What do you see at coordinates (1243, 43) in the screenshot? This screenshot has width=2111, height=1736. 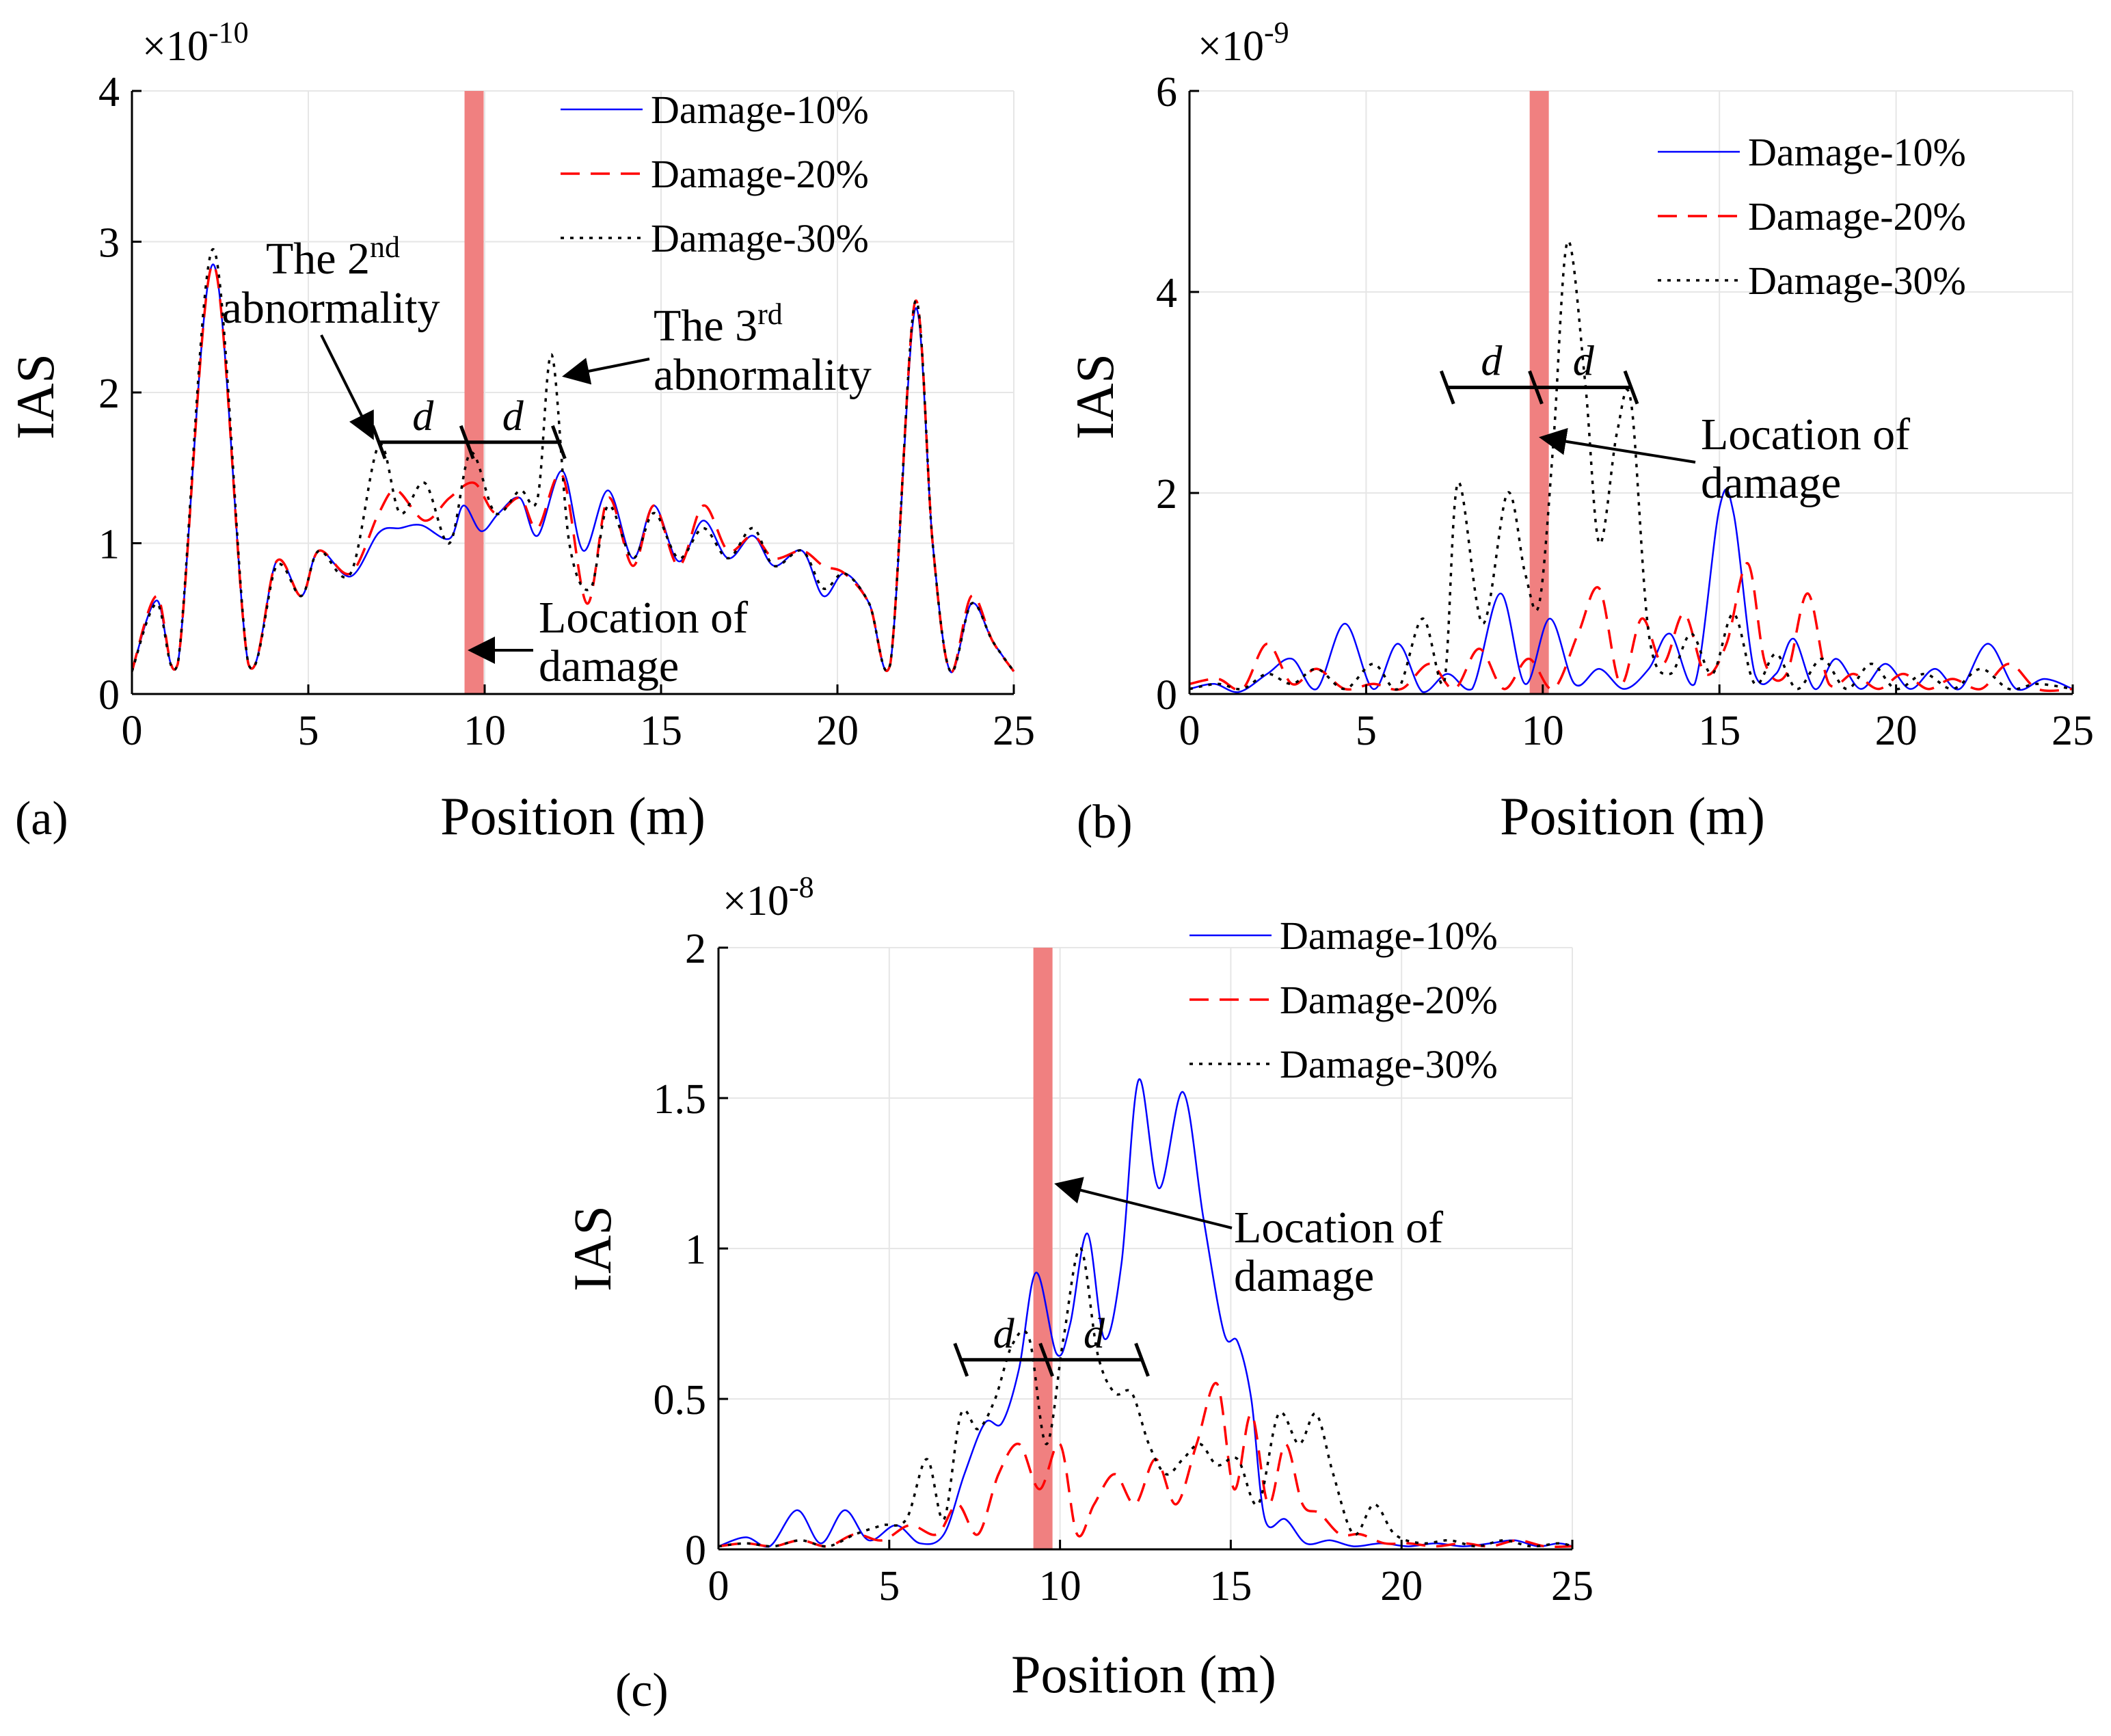 I see `axis-exponent: ×10⁻⁹` at bounding box center [1243, 43].